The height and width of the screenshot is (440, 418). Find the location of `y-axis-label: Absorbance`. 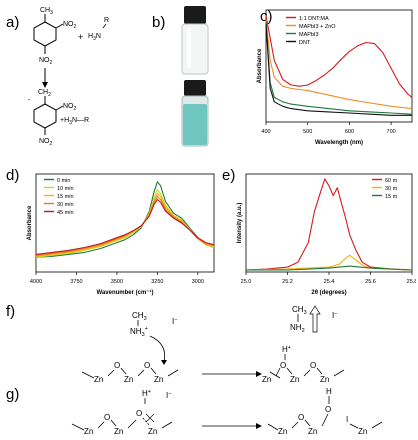

y-axis-label: Absorbance is located at coordinates (30, 222).